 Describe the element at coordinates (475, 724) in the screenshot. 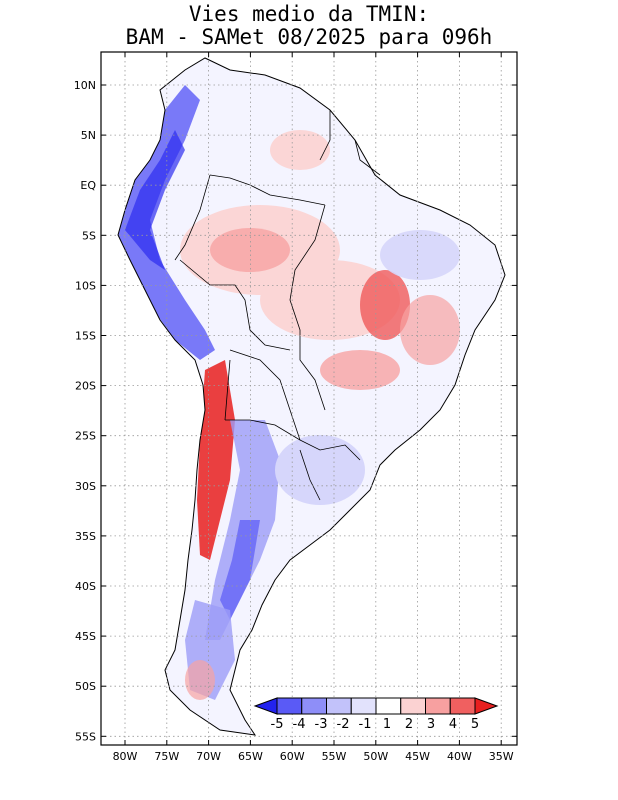

I see `colorbar-label: 5` at that location.